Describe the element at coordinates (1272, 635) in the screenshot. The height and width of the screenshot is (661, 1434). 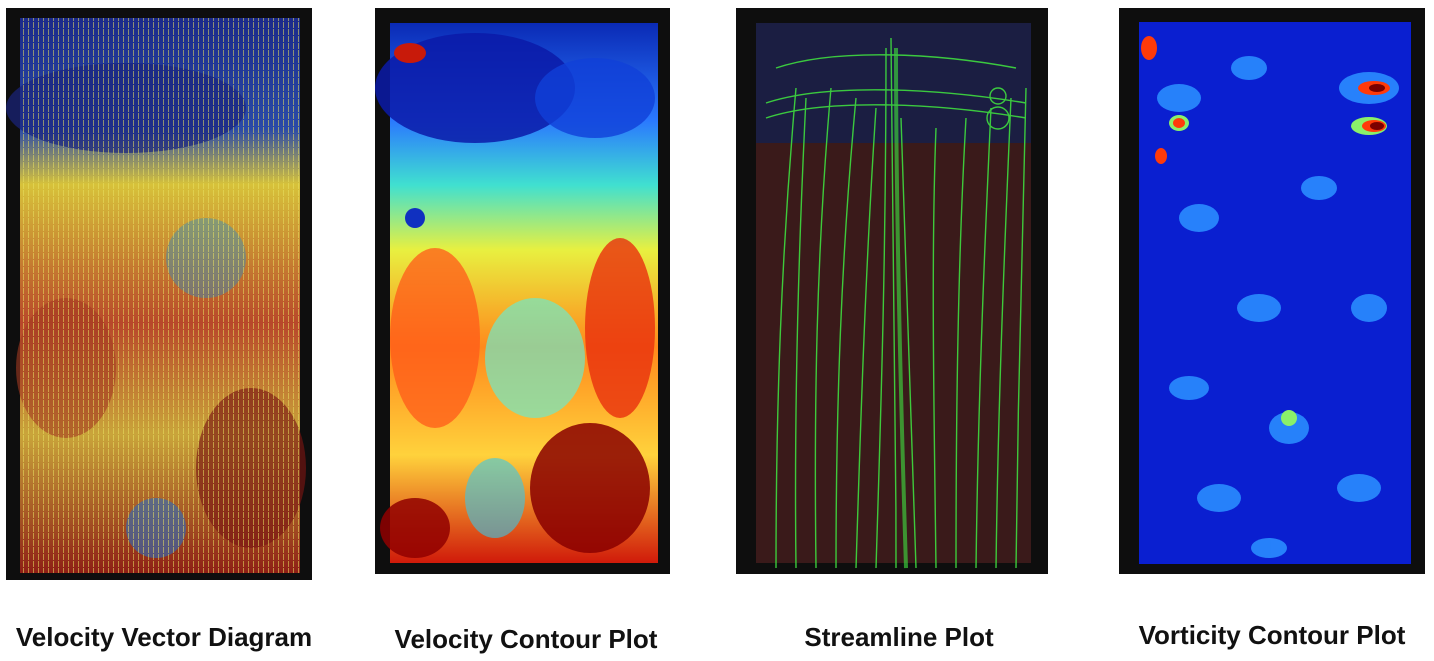
I see `panel-caption: Vorticity Contour Plot` at that location.